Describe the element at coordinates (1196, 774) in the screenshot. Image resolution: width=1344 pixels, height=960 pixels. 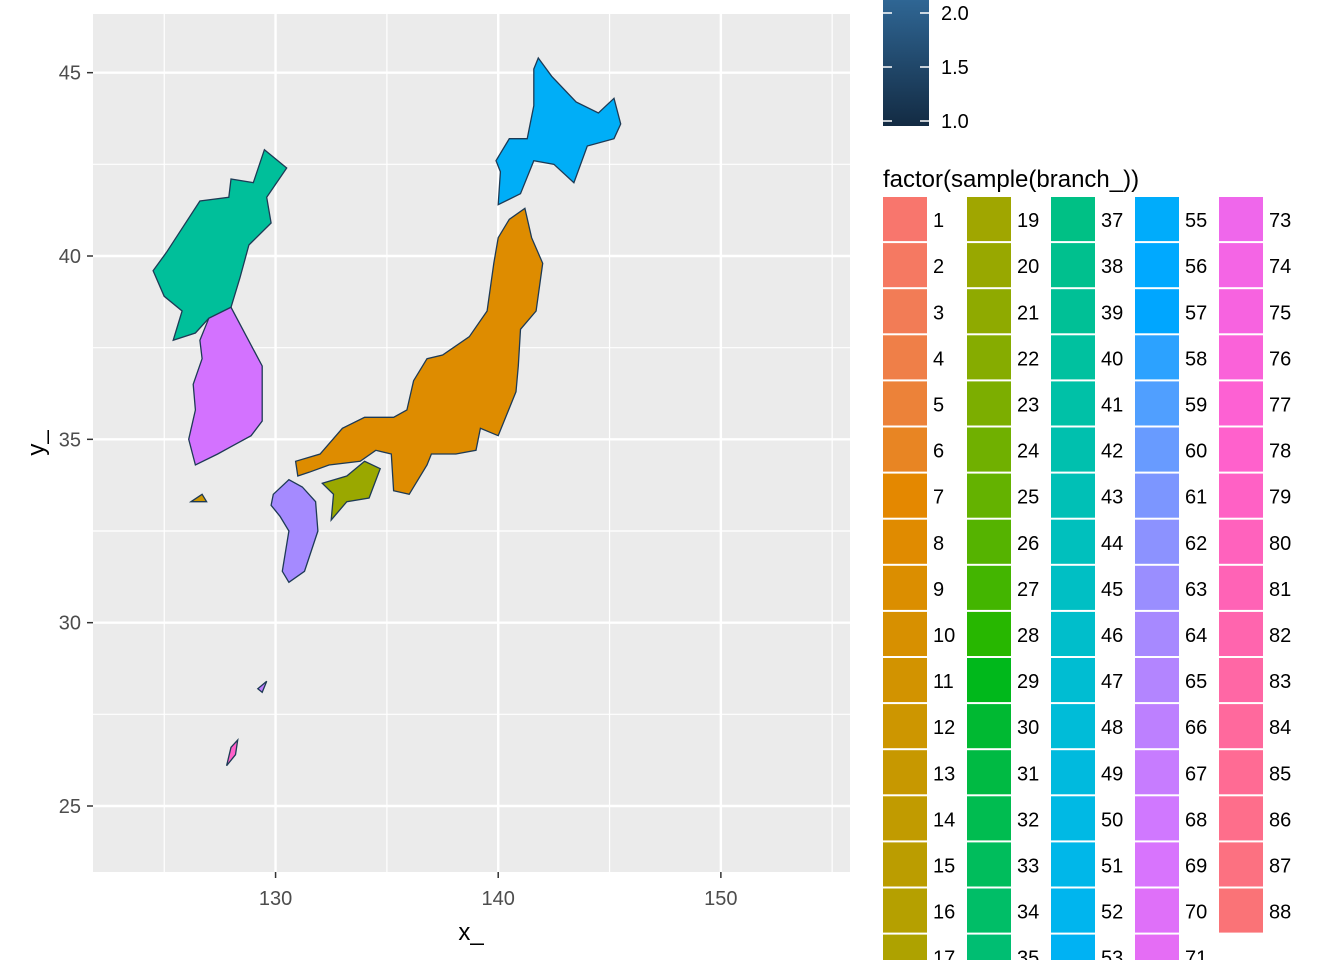
I see `legend-label: 67` at that location.